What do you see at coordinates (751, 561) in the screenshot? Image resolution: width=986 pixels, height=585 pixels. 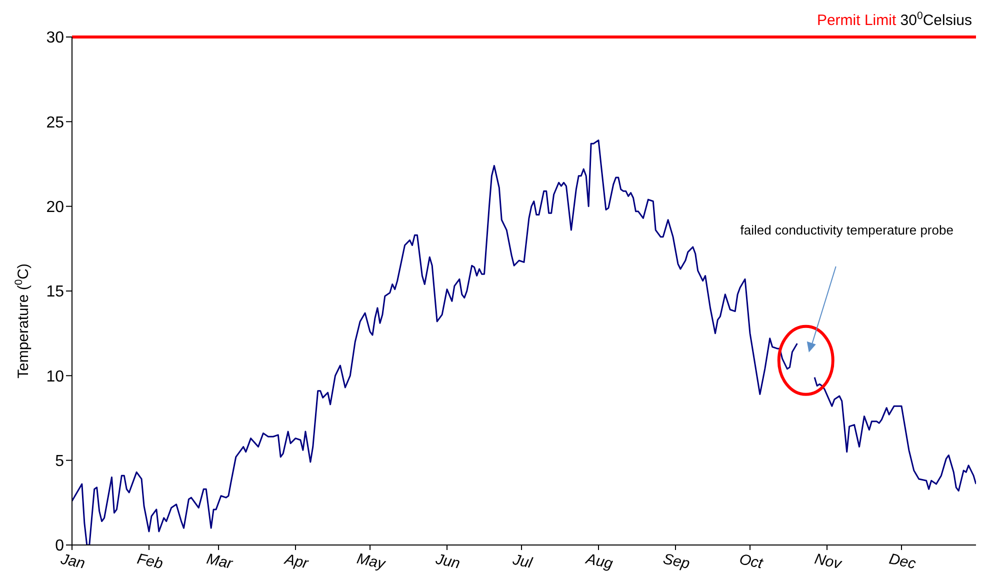 I see `x-tick-label: Oct` at bounding box center [751, 561].